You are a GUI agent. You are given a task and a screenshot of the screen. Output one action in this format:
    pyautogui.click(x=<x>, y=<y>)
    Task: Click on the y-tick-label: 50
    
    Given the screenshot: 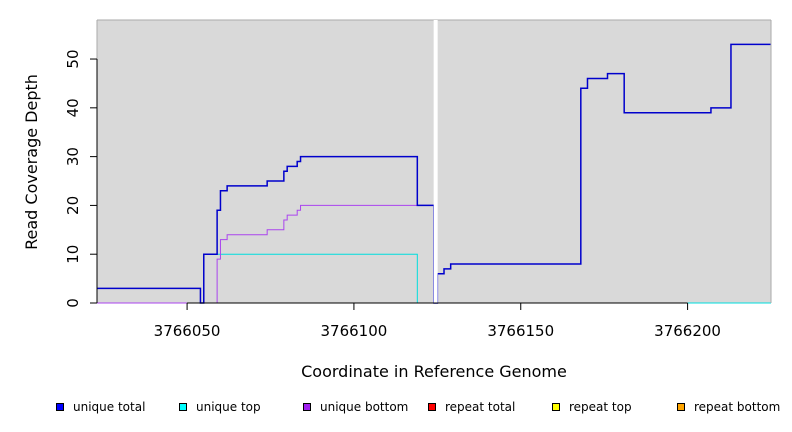 What is the action you would take?
    pyautogui.click(x=73, y=58)
    